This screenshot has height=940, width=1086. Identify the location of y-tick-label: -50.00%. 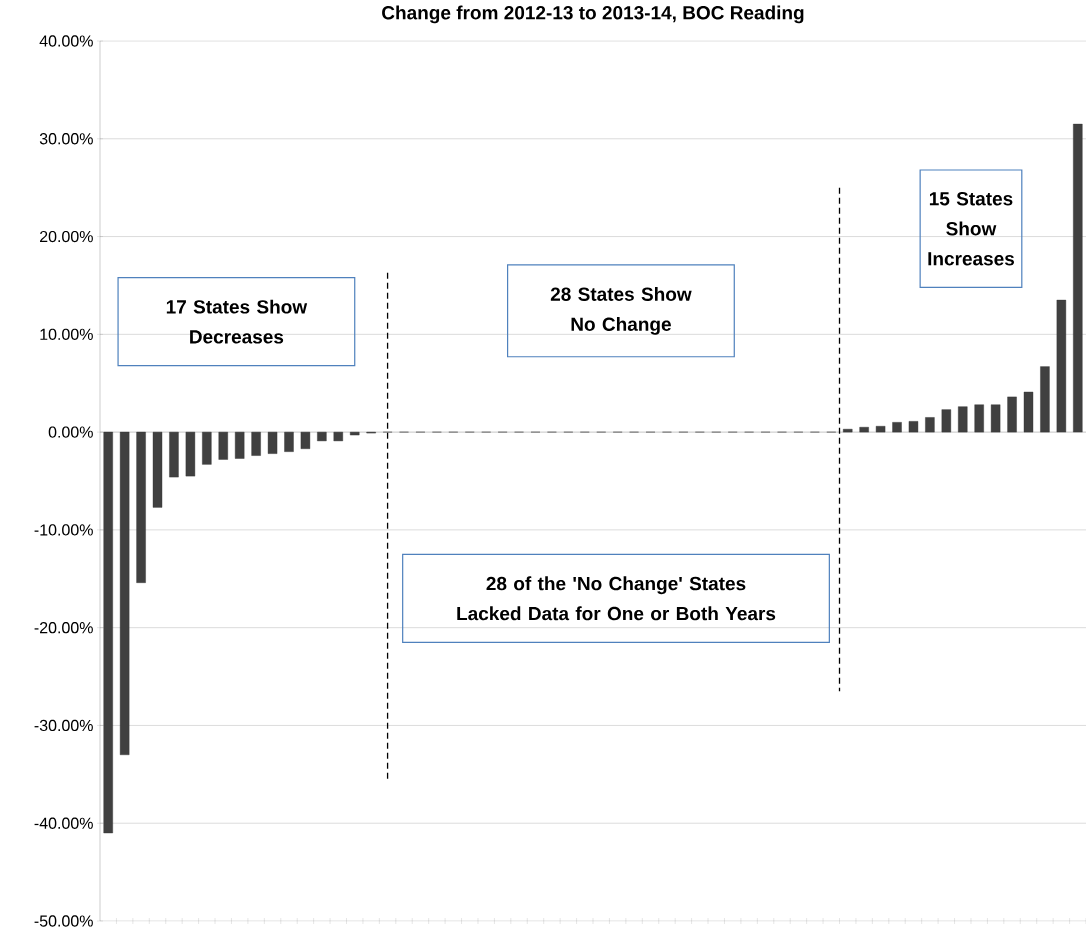
(63, 921).